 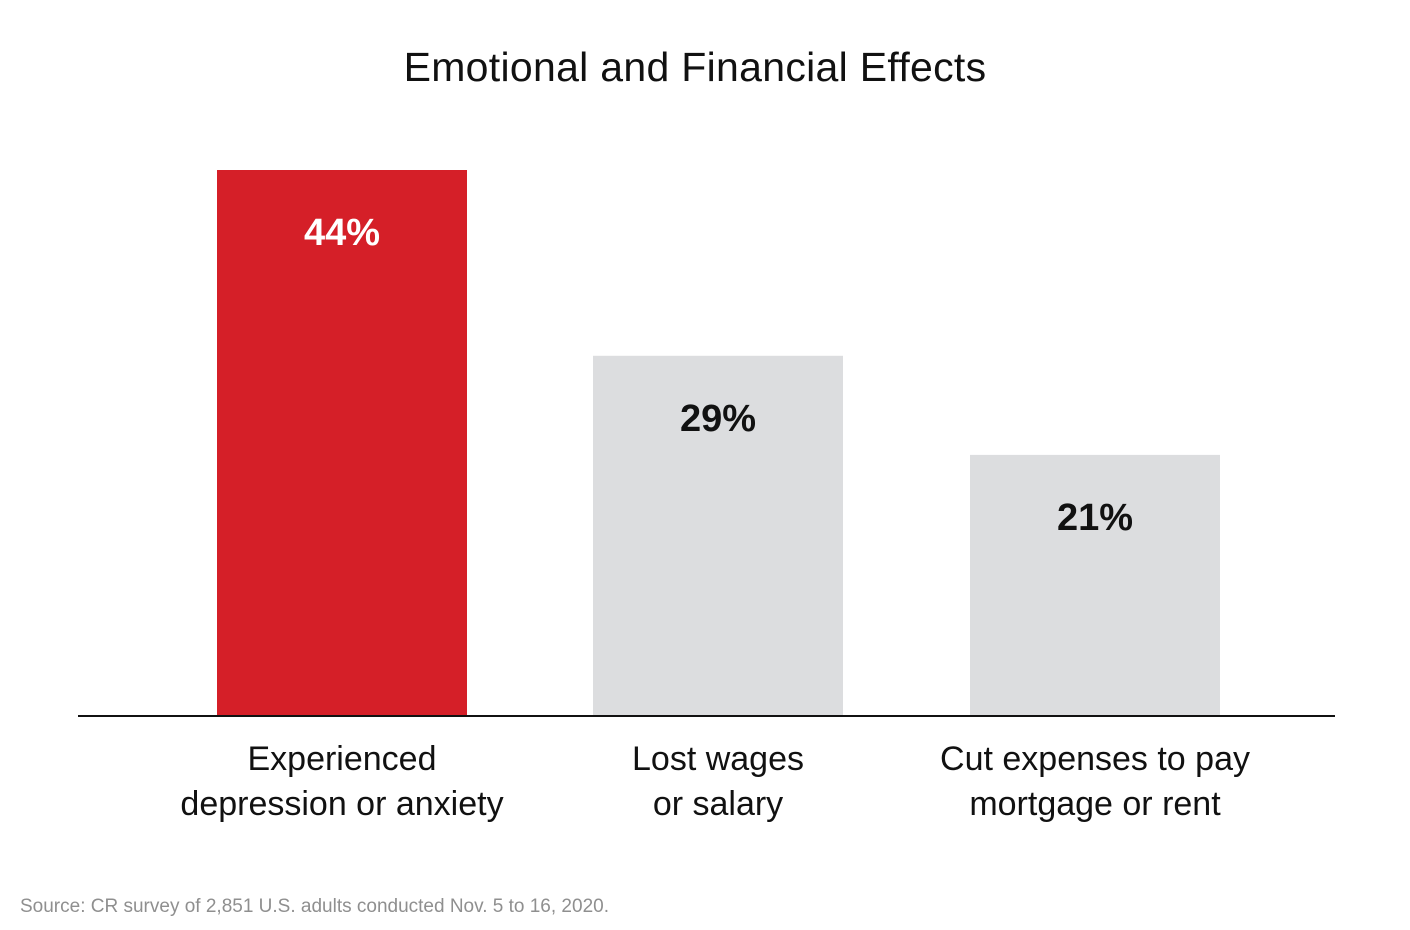 What do you see at coordinates (342, 782) in the screenshot?
I see `category-label-1: Experienced depression or anxiety` at bounding box center [342, 782].